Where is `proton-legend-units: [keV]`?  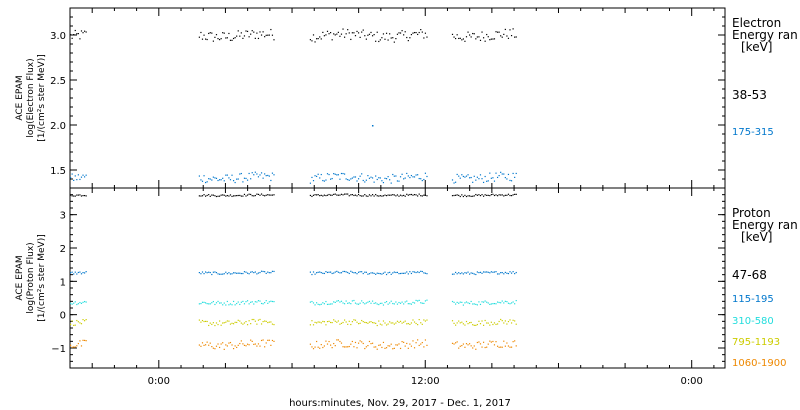
proton-legend-units: [keV] is located at coordinates (756, 237).